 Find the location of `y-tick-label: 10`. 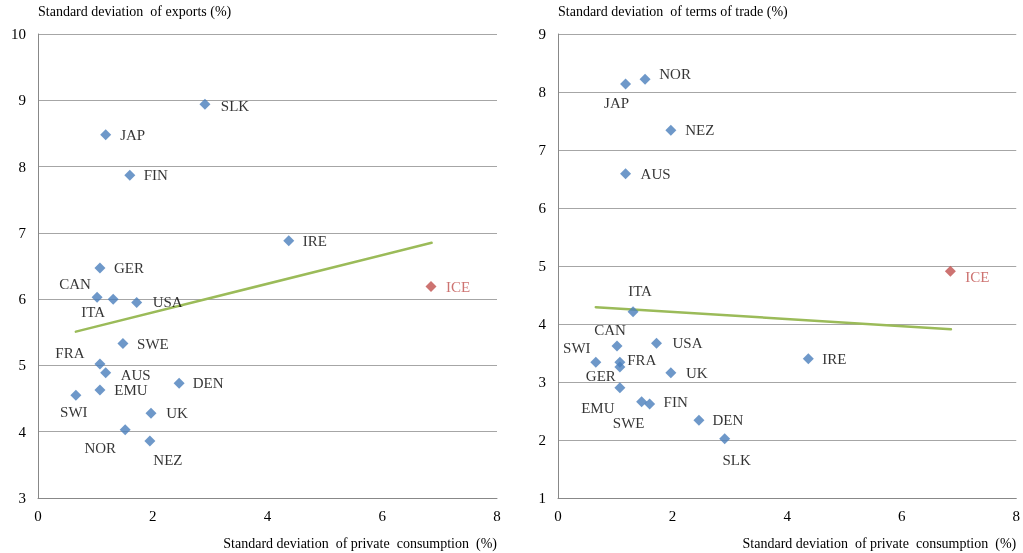

y-tick-label: 10 is located at coordinates (18, 34).